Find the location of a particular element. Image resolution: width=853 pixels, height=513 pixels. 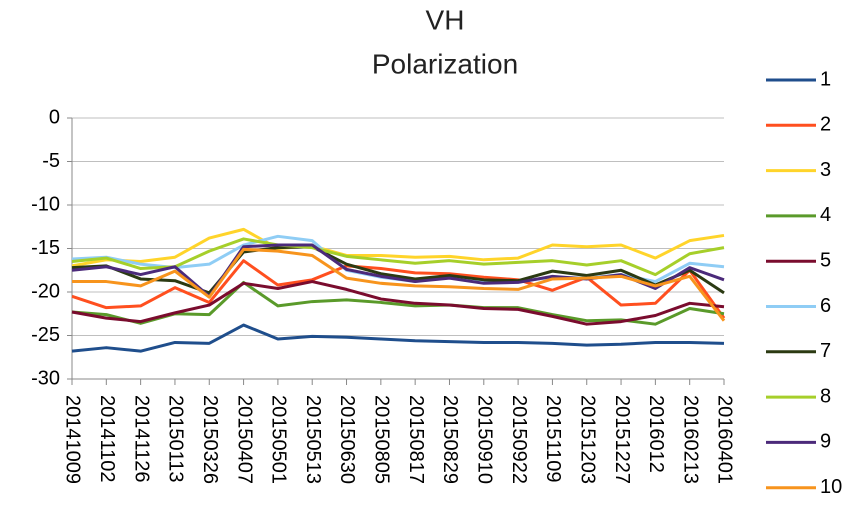

legend-label: 3 is located at coordinates (825, 170).